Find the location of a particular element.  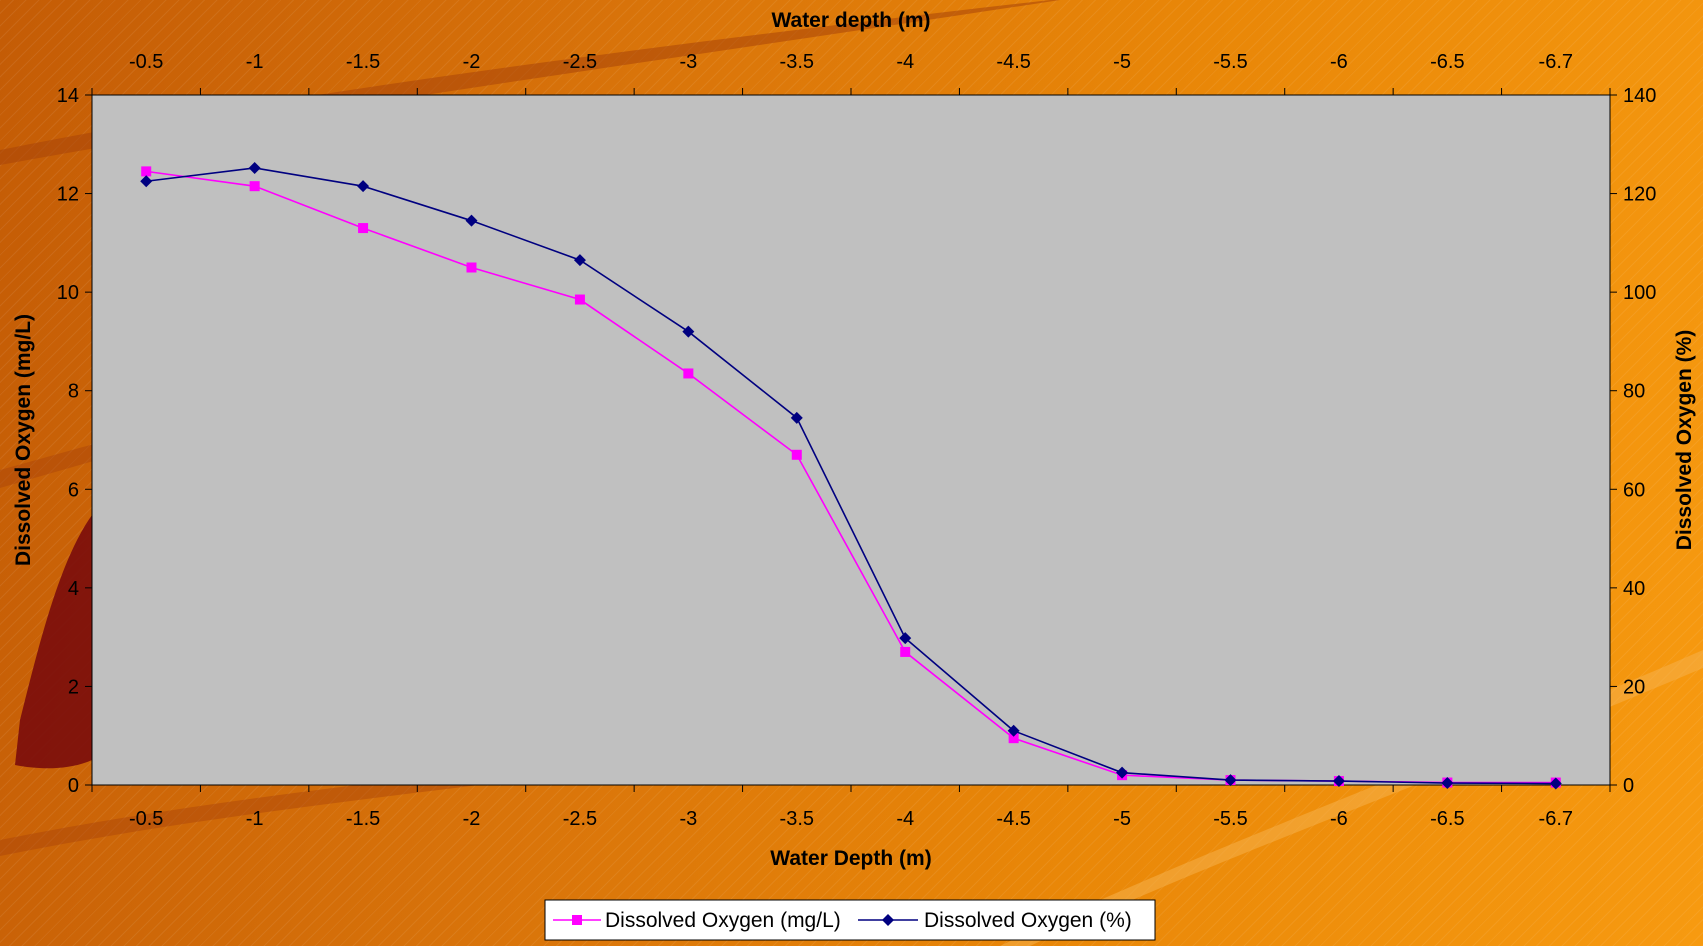

bottom-axis-tick-label: -6.5 is located at coordinates (1447, 819).